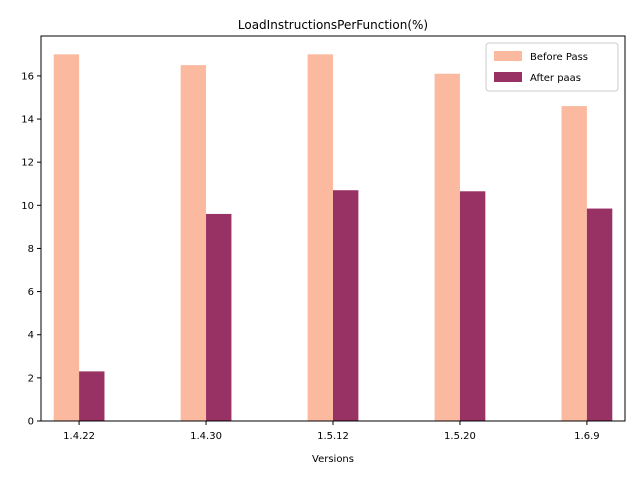 The image size is (640, 480). I want to click on legend: Before Pass After paas, so click(552, 67).